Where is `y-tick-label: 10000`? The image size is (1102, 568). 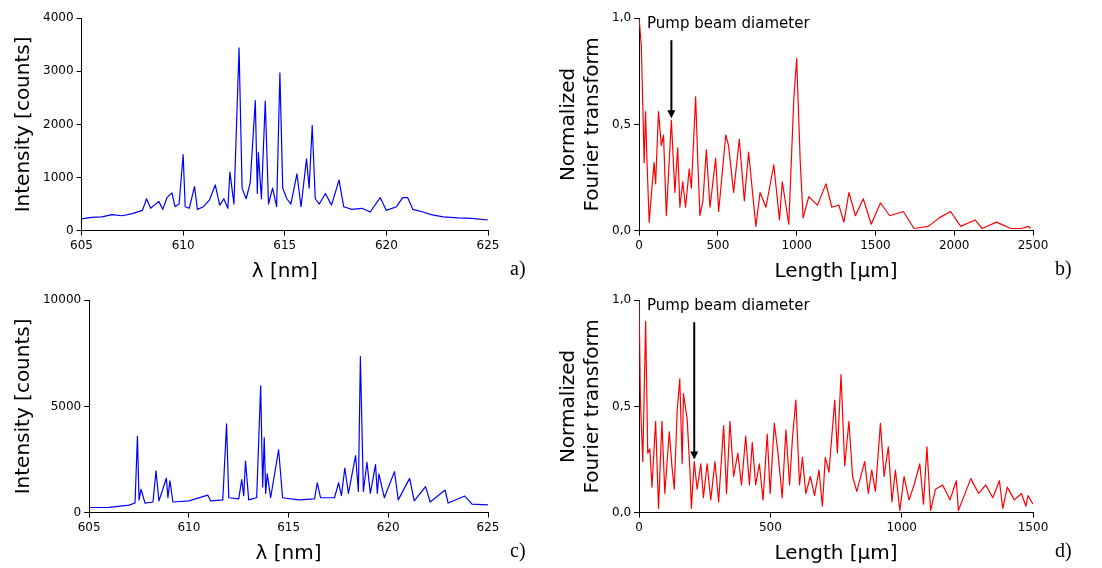
y-tick-label: 10000 is located at coordinates (62, 299).